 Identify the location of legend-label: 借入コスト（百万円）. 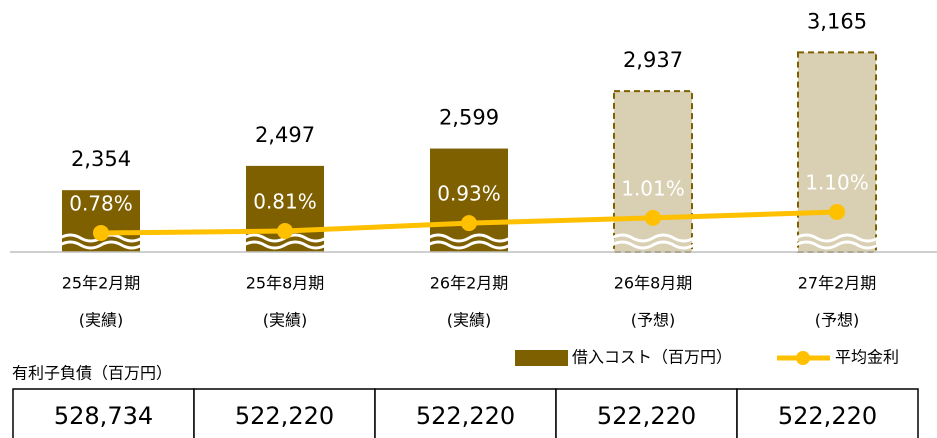
(652, 357).